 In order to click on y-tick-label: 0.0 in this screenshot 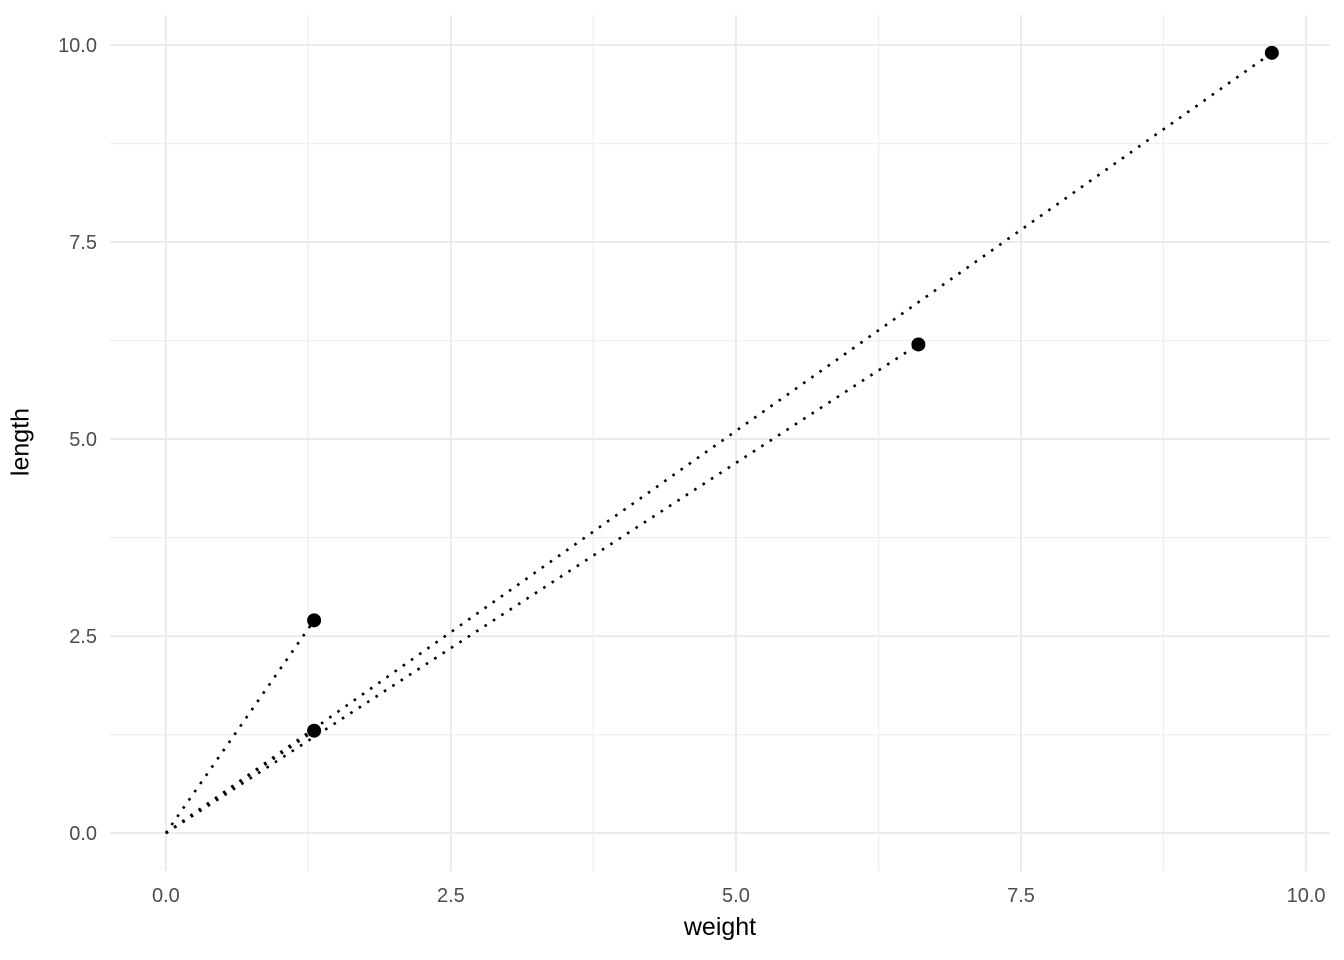, I will do `click(83, 834)`.